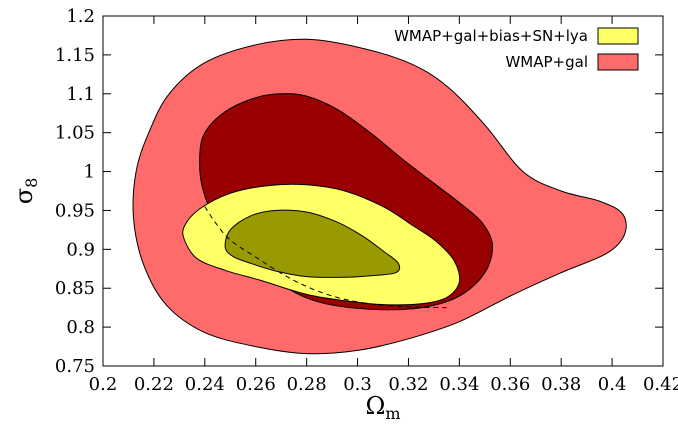 The image size is (678, 426). Describe the element at coordinates (312, 243) in the screenshot. I see `contour-combined-inner` at that location.